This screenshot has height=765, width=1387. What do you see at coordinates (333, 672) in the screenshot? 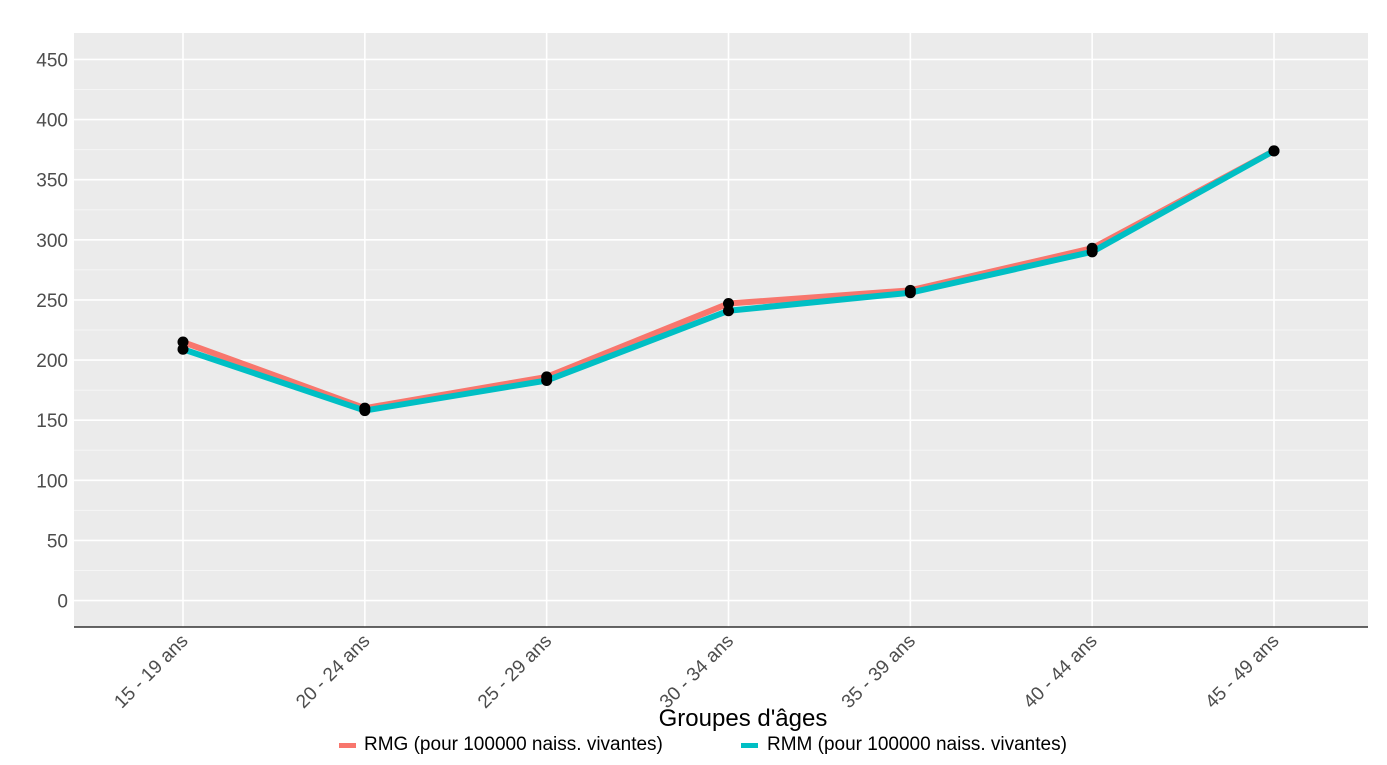
I see `x-tick-label: 20 - 24 ans` at bounding box center [333, 672].